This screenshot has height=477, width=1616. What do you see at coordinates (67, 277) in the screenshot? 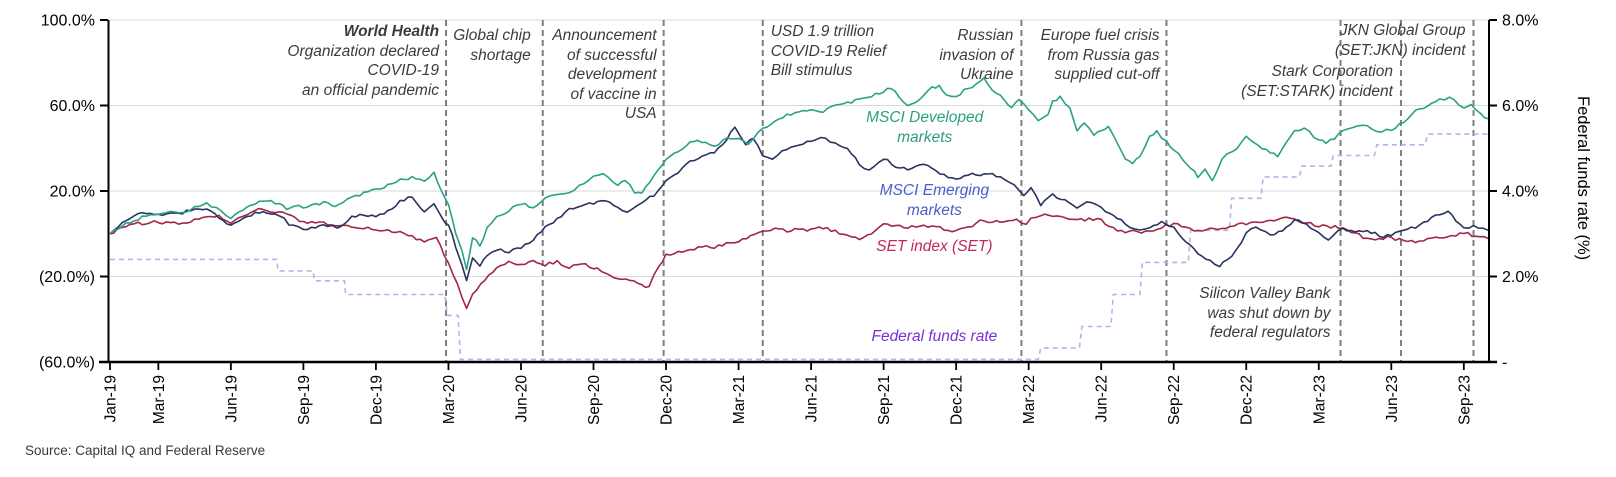
I see `y-tick-label-left: (20.0%)` at bounding box center [67, 277].